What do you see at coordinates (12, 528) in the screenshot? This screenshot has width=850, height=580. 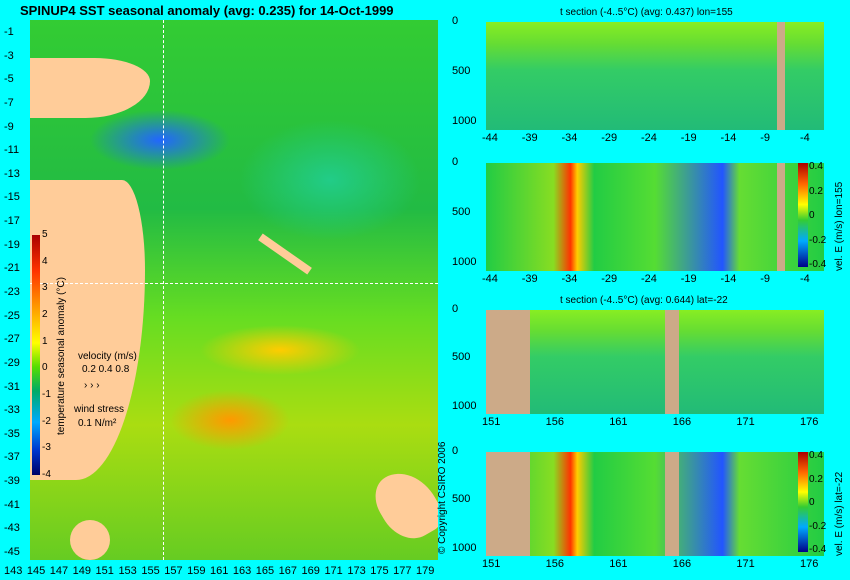 I see `lat-tick-label: -43` at bounding box center [12, 528].